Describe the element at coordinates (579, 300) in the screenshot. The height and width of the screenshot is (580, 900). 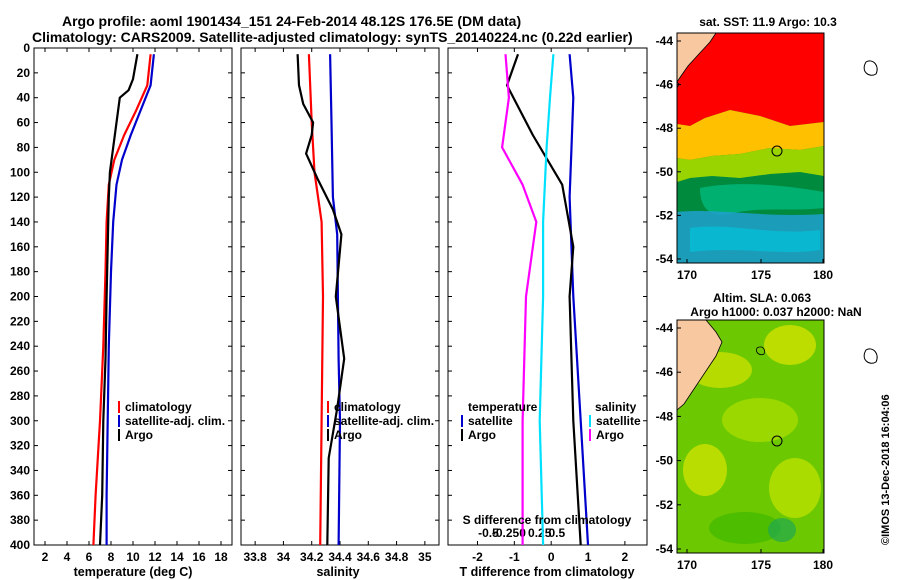
I see `series-t-satellite` at that location.